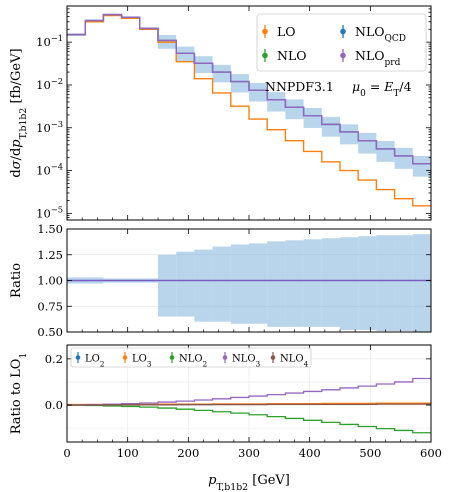 The height and width of the screenshot is (492, 454). I want to click on x-tick-label: 200, so click(188, 453).